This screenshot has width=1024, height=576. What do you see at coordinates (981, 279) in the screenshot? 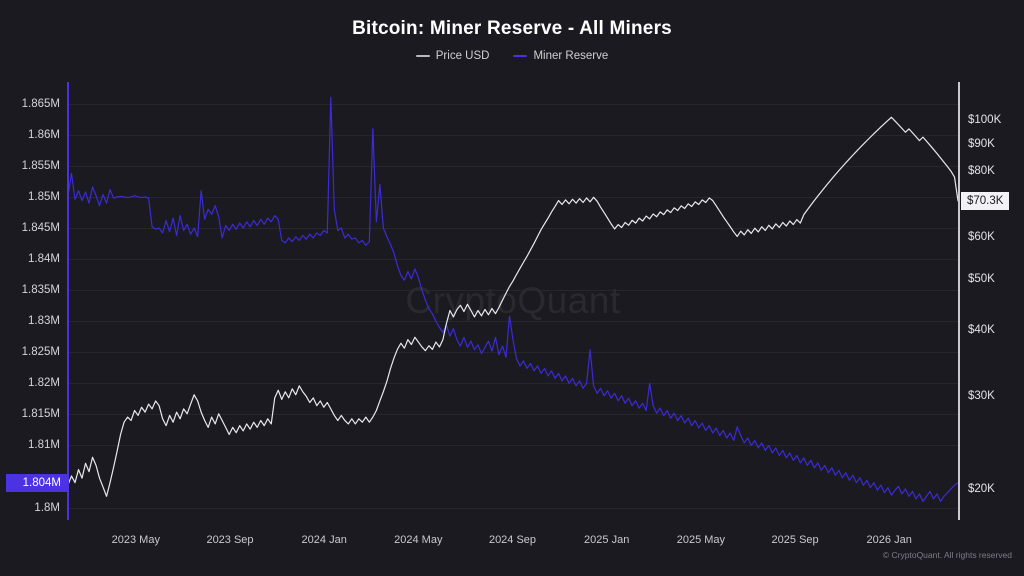
I see `right-axis-tick: $50K` at bounding box center [981, 279].